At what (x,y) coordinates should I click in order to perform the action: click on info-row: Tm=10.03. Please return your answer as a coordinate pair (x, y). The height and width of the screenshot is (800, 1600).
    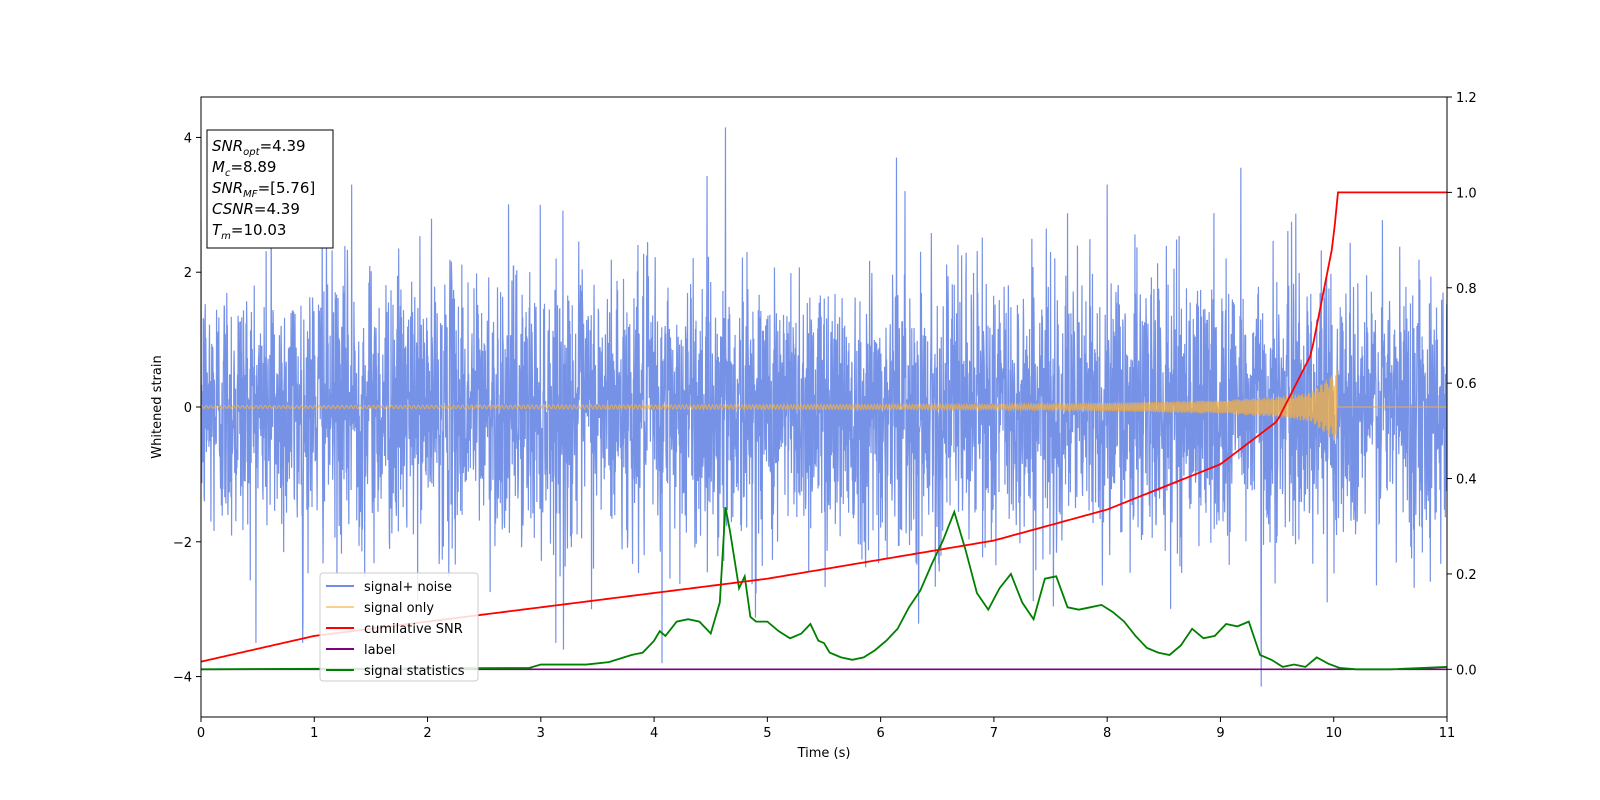
    Looking at the image, I should click on (249, 231).